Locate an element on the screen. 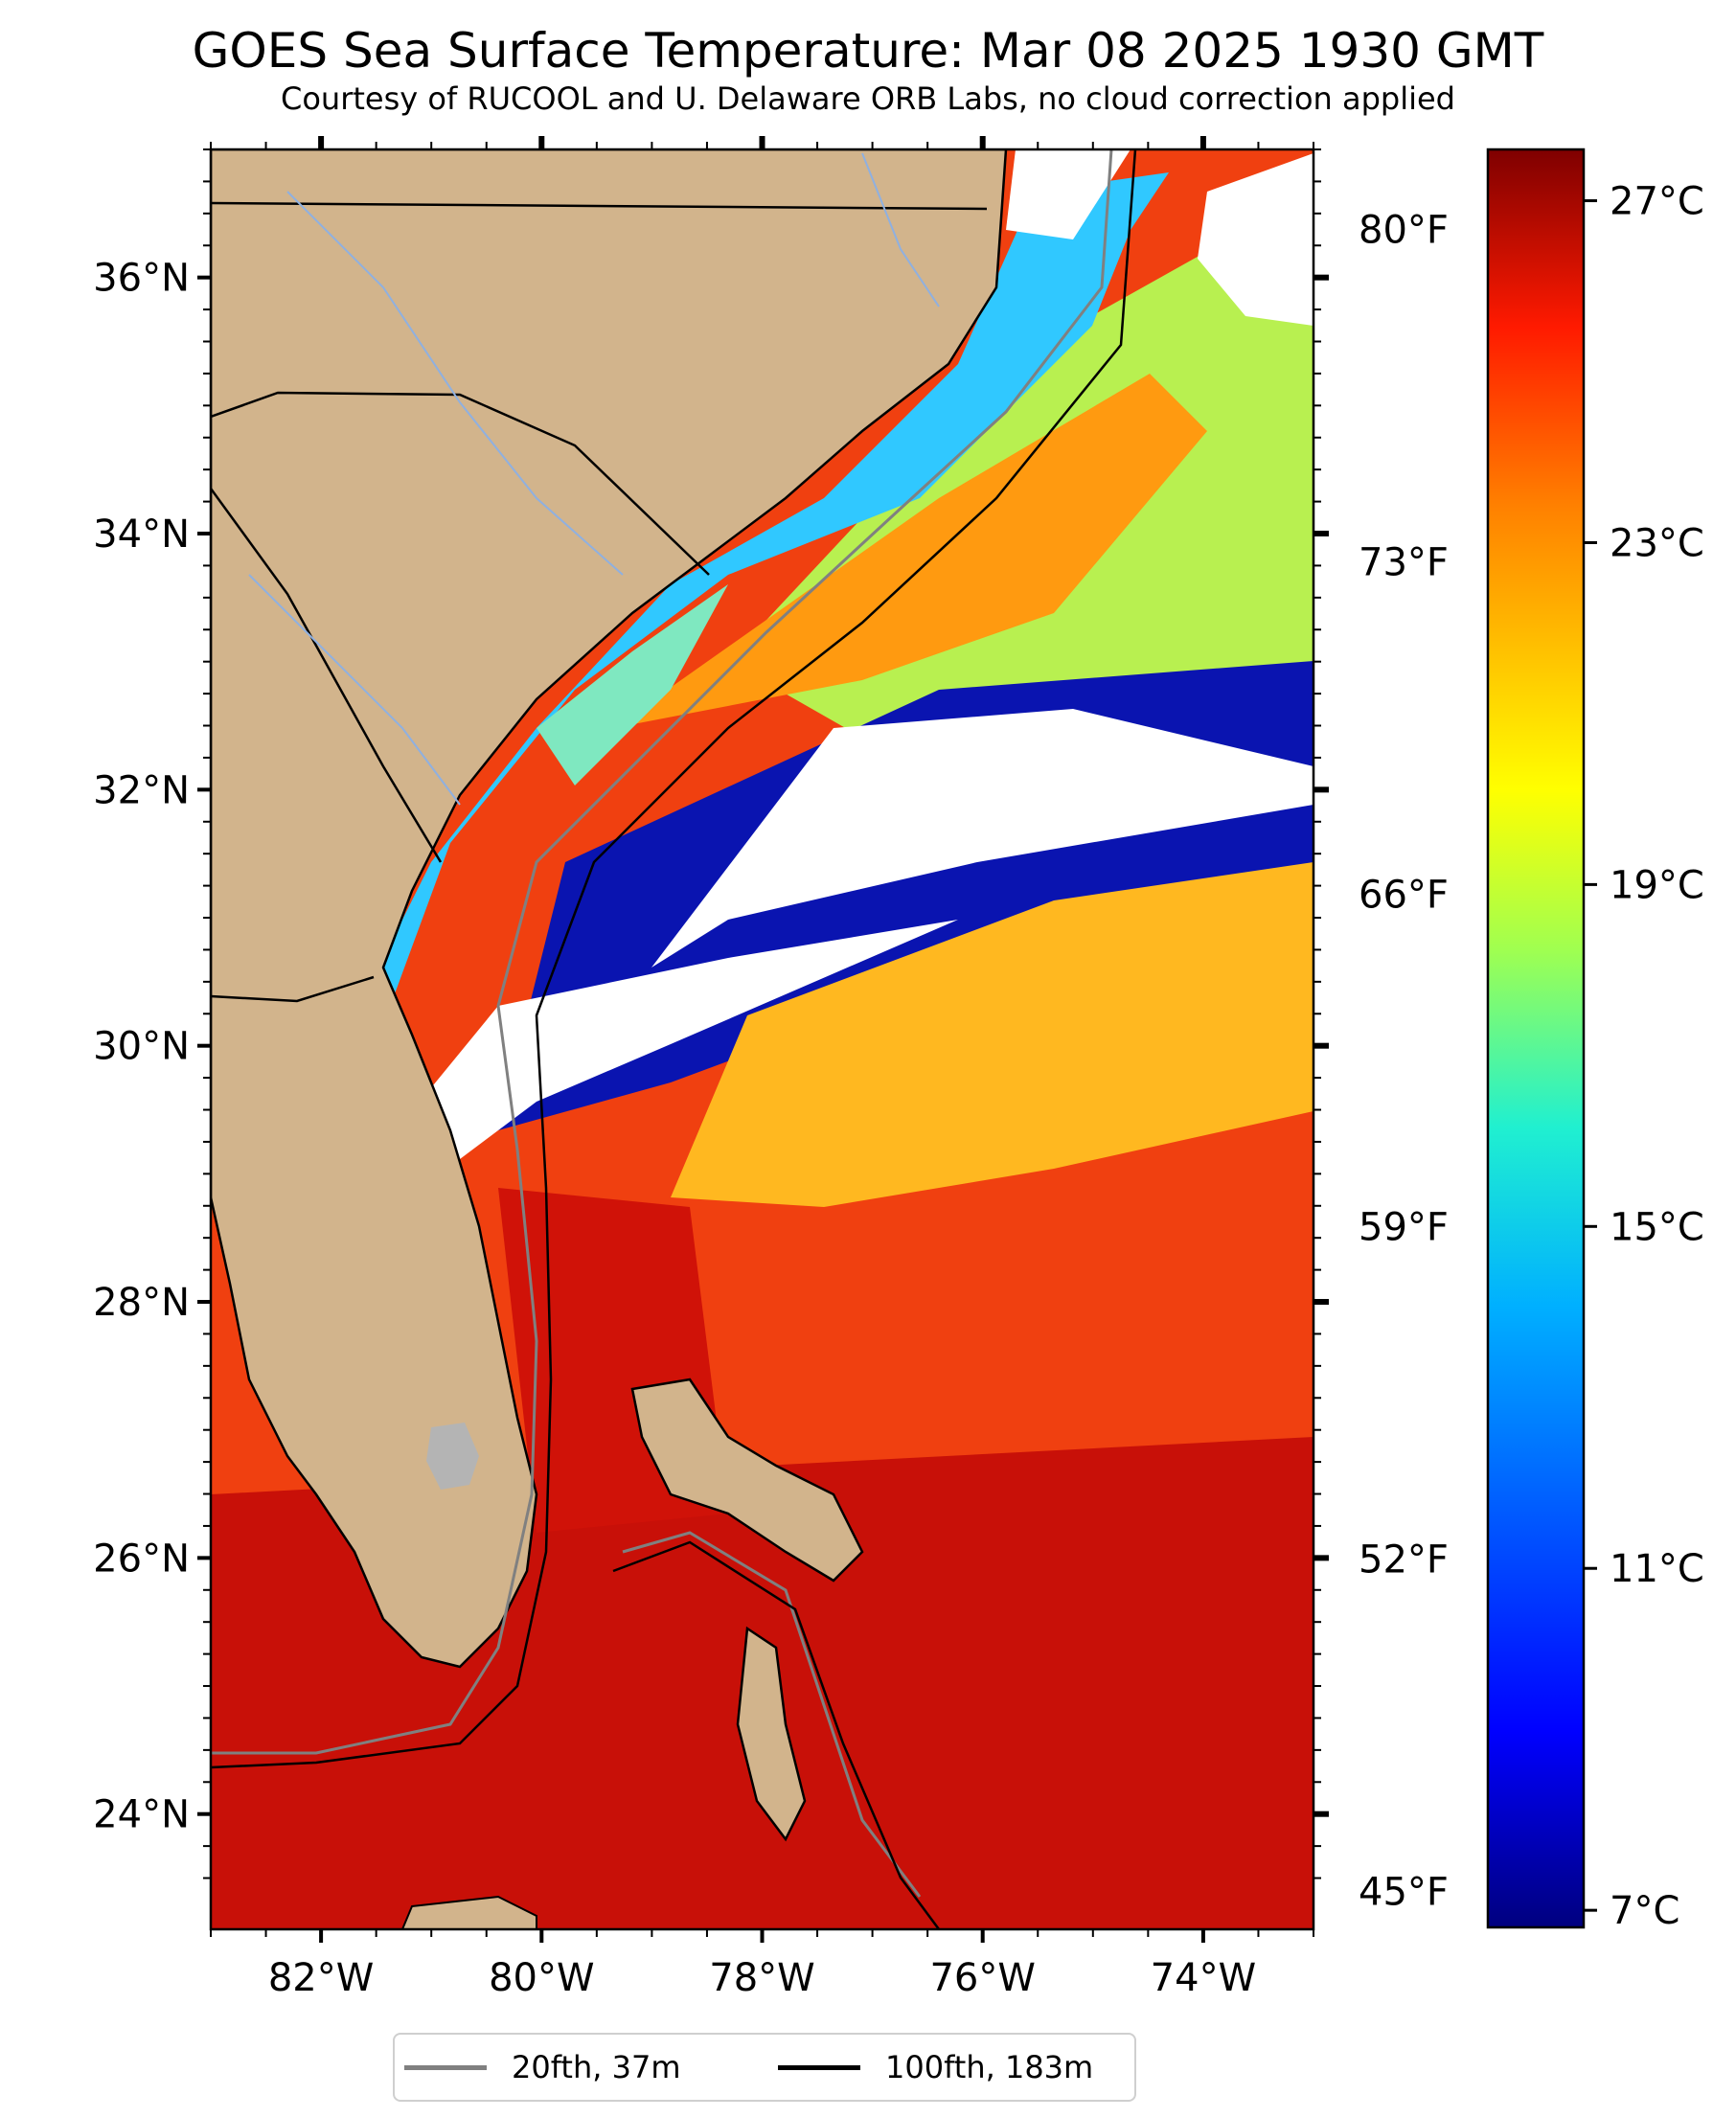 The image size is (1736, 2118). lat-tick-label: 34°N is located at coordinates (141, 534).